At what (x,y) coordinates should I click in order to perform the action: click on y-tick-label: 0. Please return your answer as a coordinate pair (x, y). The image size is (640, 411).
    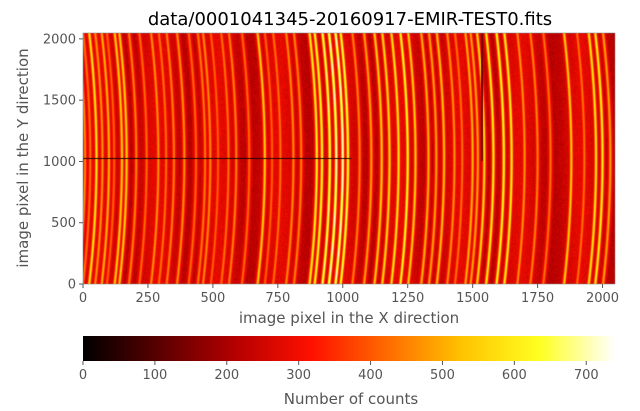
    Looking at the image, I should click on (72, 285).